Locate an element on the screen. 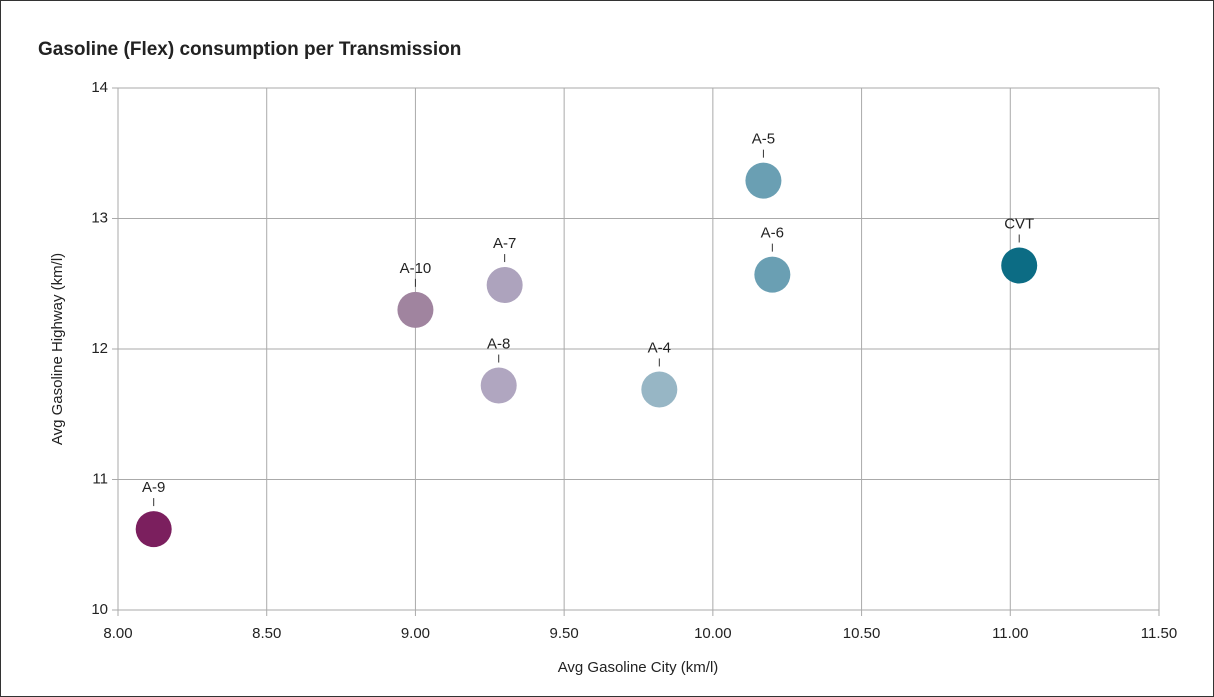  point-label: A-7 is located at coordinates (504, 243).